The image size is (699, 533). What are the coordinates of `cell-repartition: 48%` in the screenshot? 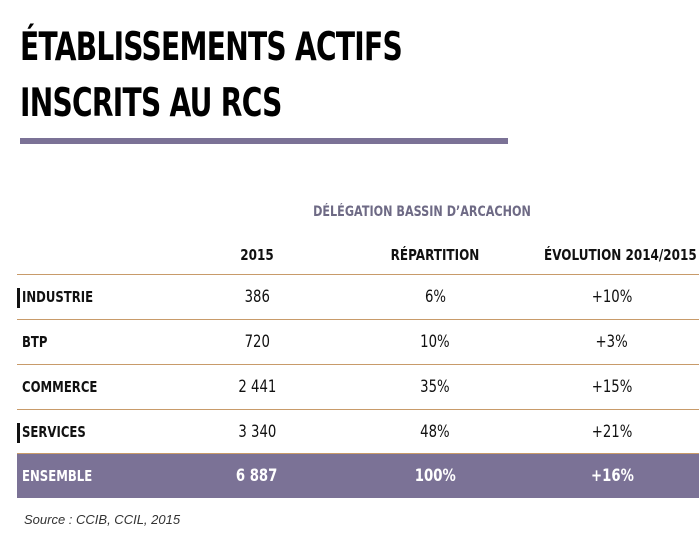 It's located at (435, 431).